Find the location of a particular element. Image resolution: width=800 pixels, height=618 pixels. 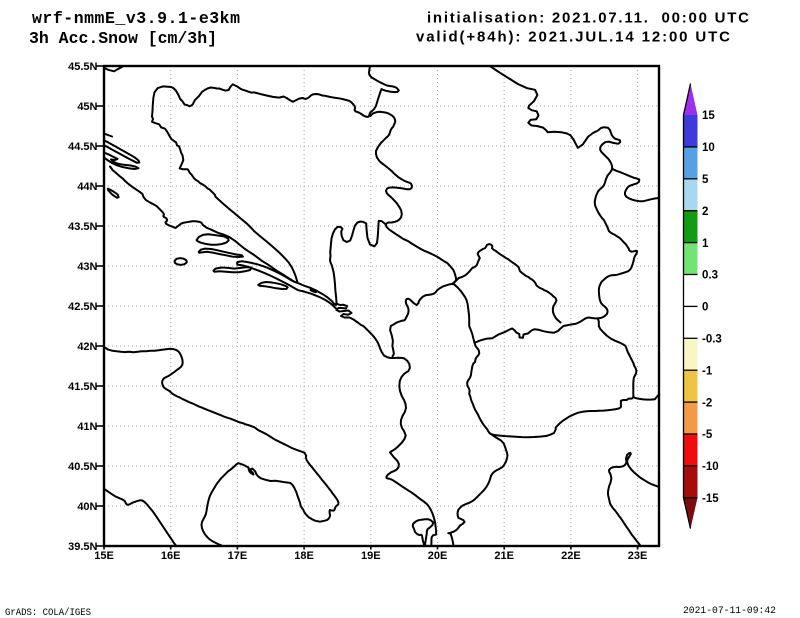

svg-text: 5 is located at coordinates (705, 180).